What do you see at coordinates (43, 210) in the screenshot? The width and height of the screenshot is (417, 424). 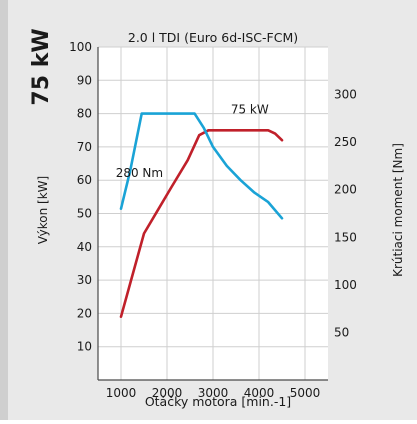 I see `left-axis-title: Výkon [kW]` at bounding box center [43, 210].